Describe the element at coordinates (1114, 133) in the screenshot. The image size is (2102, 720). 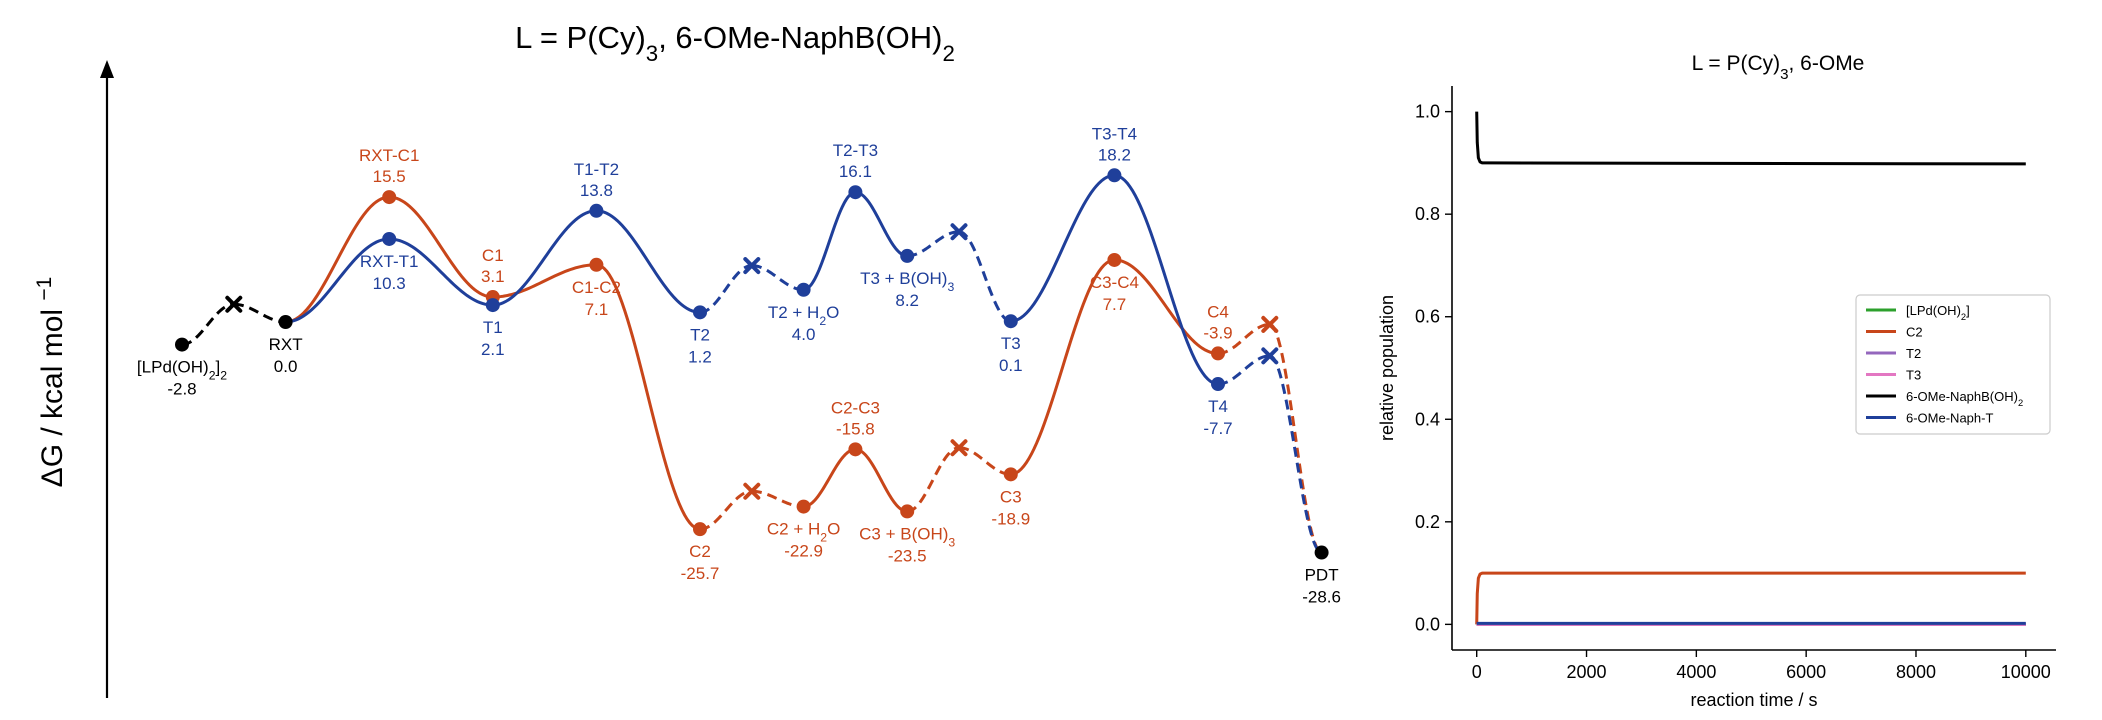
I see `label-name-t3t4: T3-T4` at that location.